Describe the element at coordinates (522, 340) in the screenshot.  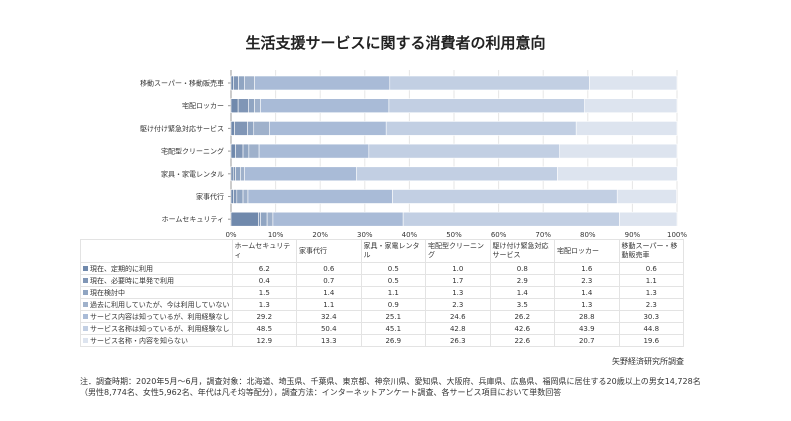
I see `table-cell: 22.6` at that location.